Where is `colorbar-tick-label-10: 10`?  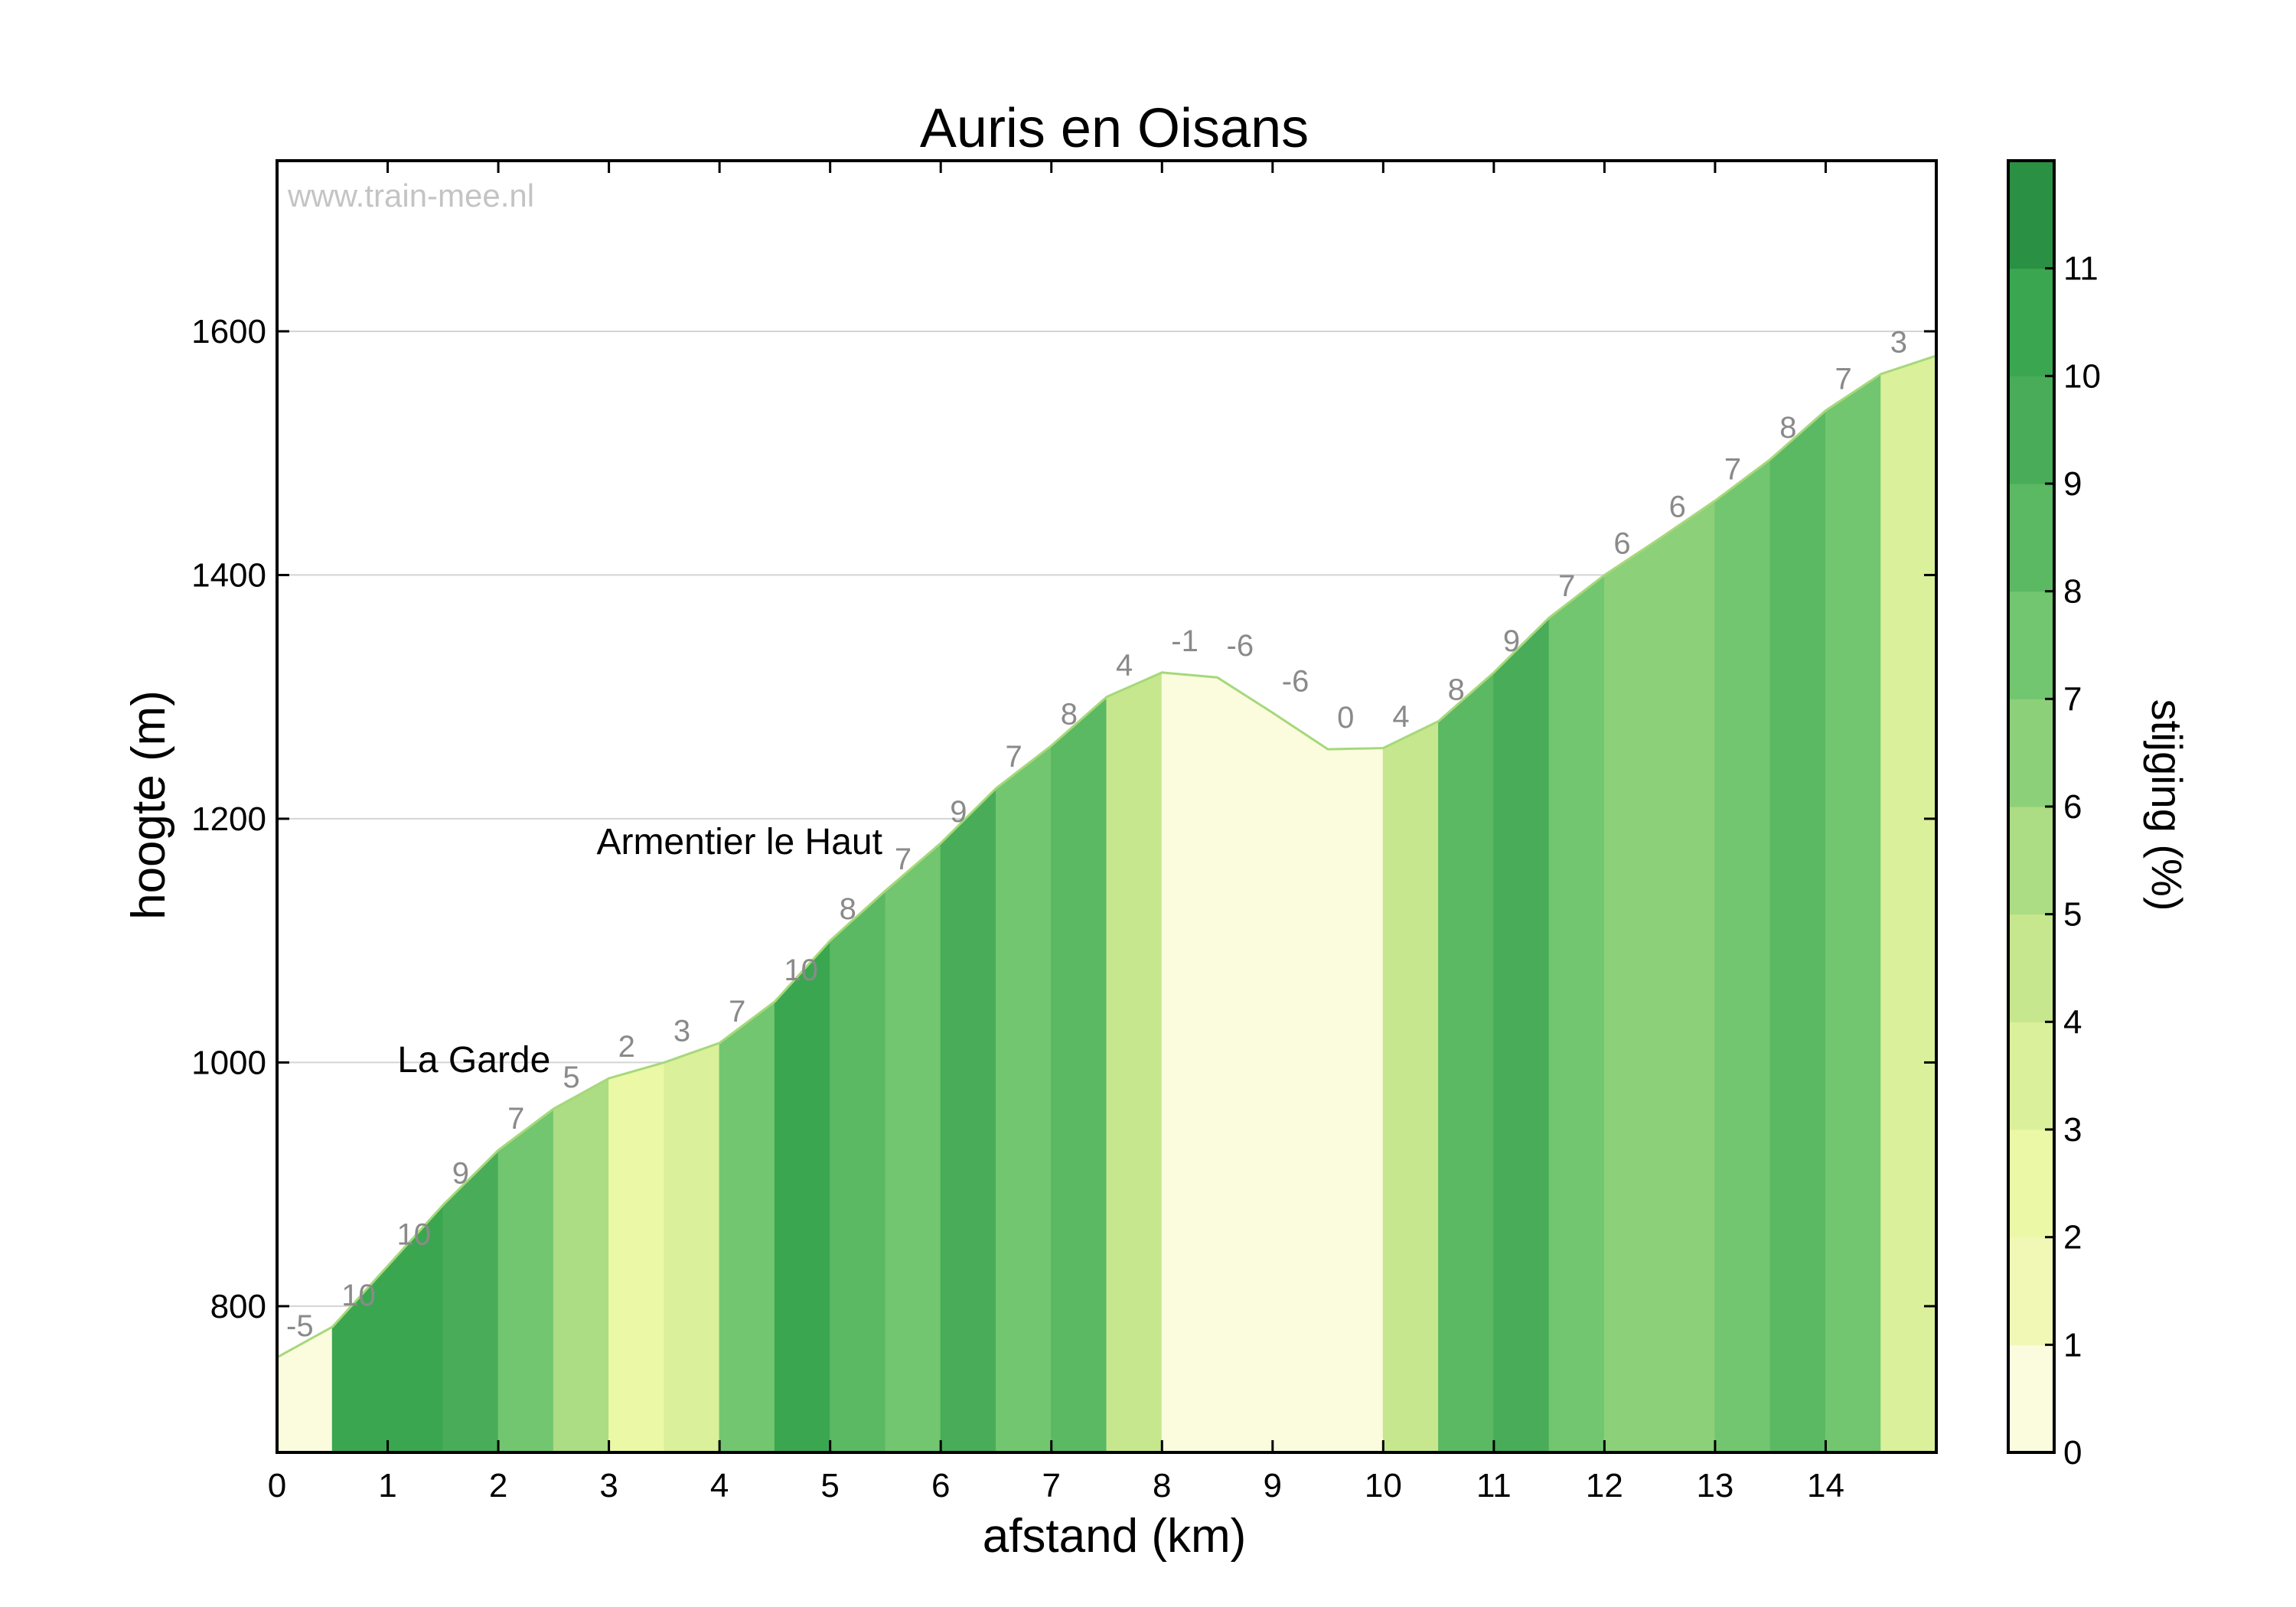 colorbar-tick-label-10: 10 is located at coordinates (2082, 376).